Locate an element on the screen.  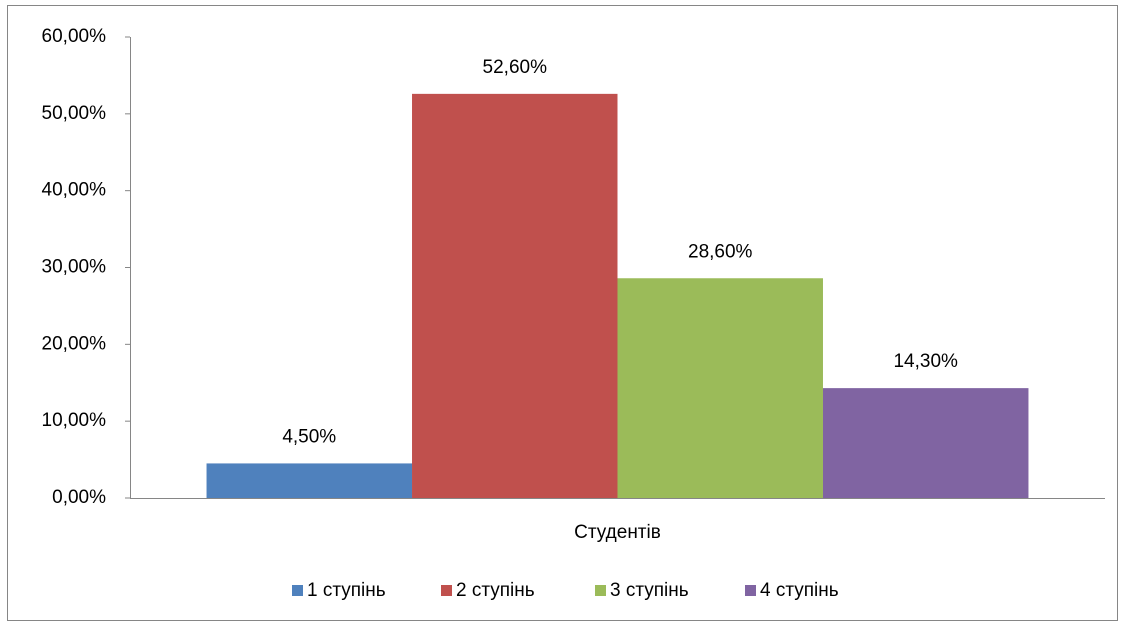
legend-label: 4 ступінь is located at coordinates (799, 590).